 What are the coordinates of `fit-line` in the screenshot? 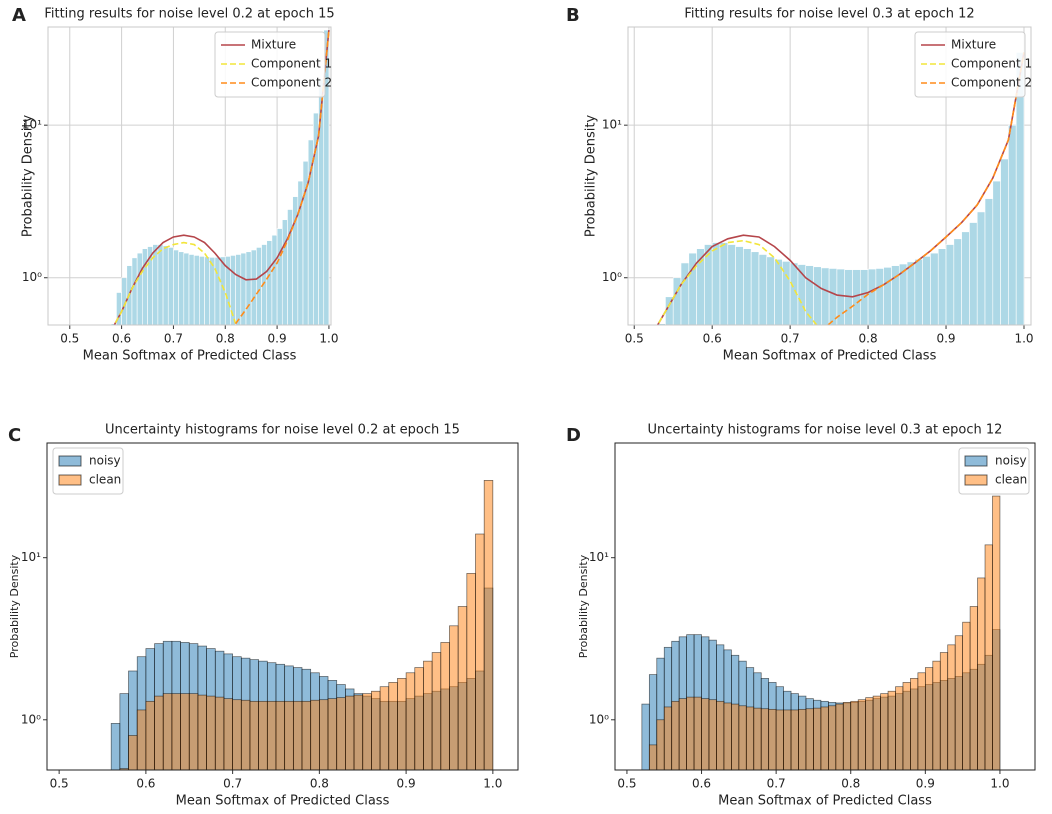 It's located at (737, 282).